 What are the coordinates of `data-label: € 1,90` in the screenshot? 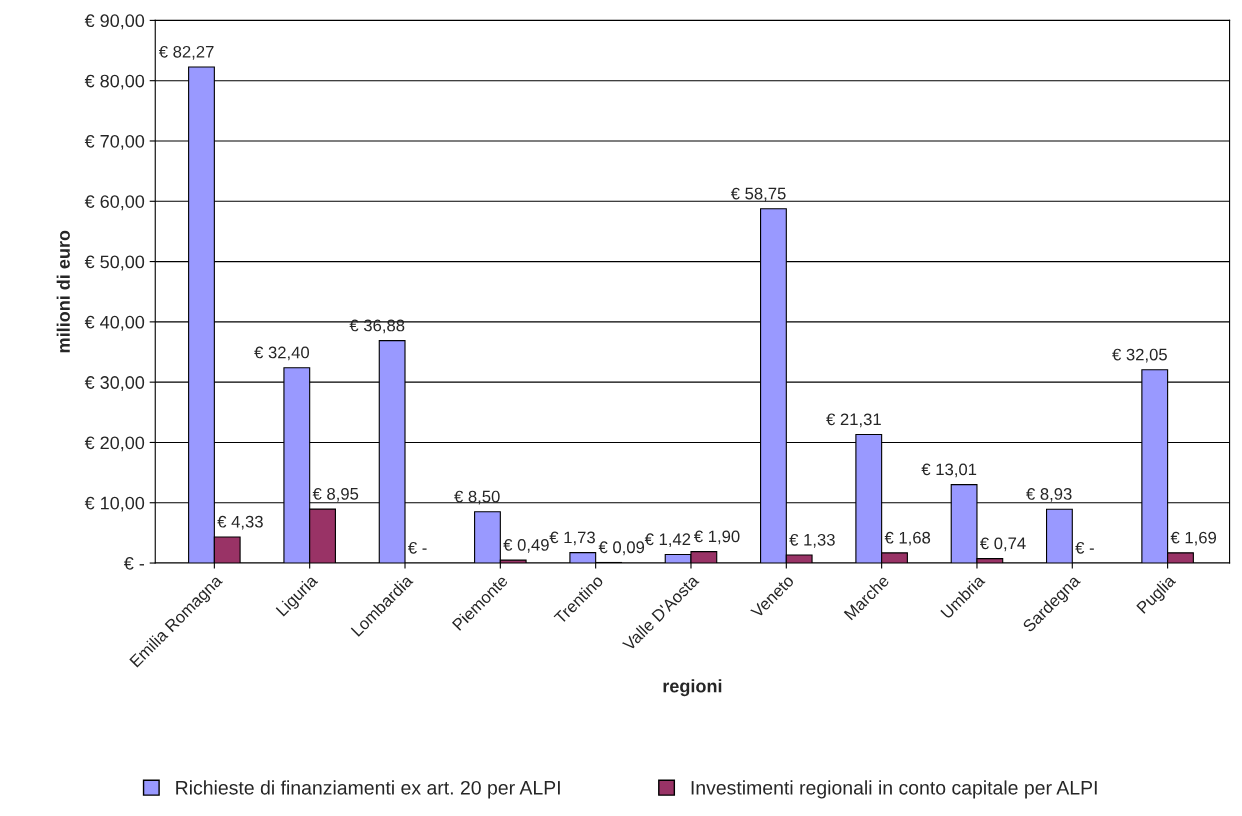 It's located at (716, 537).